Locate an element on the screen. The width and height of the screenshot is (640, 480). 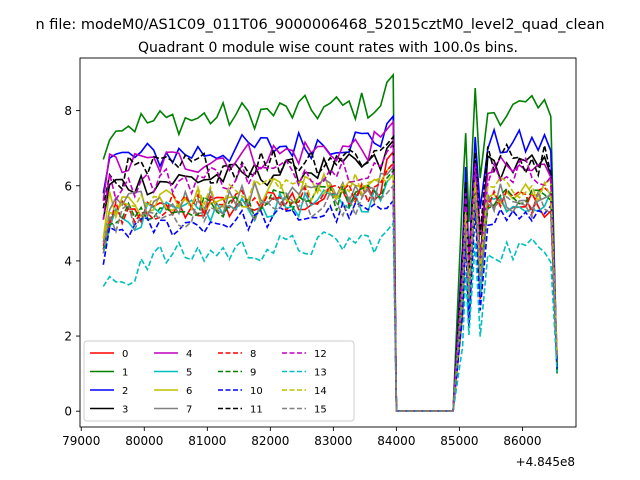
legend-label-0: 0 is located at coordinates (125, 354).